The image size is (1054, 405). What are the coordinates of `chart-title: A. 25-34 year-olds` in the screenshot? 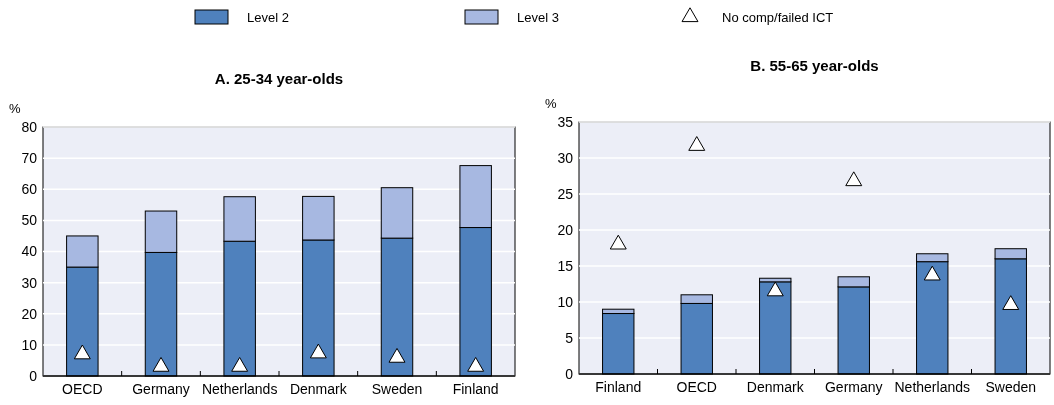 It's located at (279, 78).